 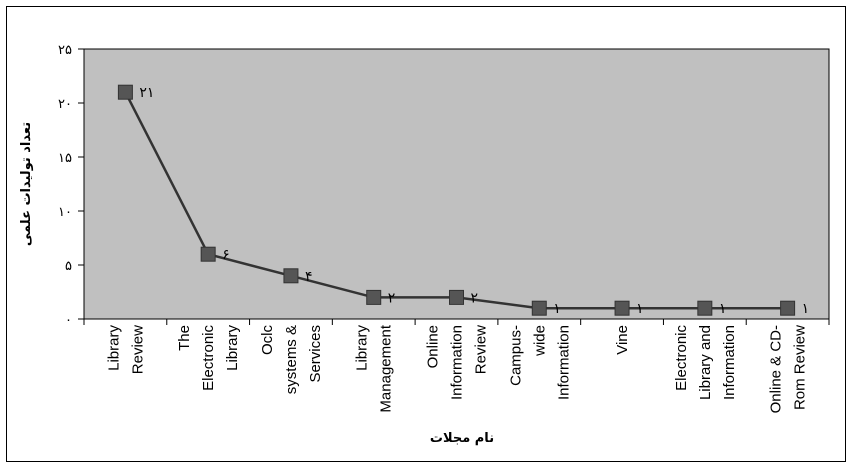 I want to click on y-tick-label: ۱۵, so click(x=65, y=158).